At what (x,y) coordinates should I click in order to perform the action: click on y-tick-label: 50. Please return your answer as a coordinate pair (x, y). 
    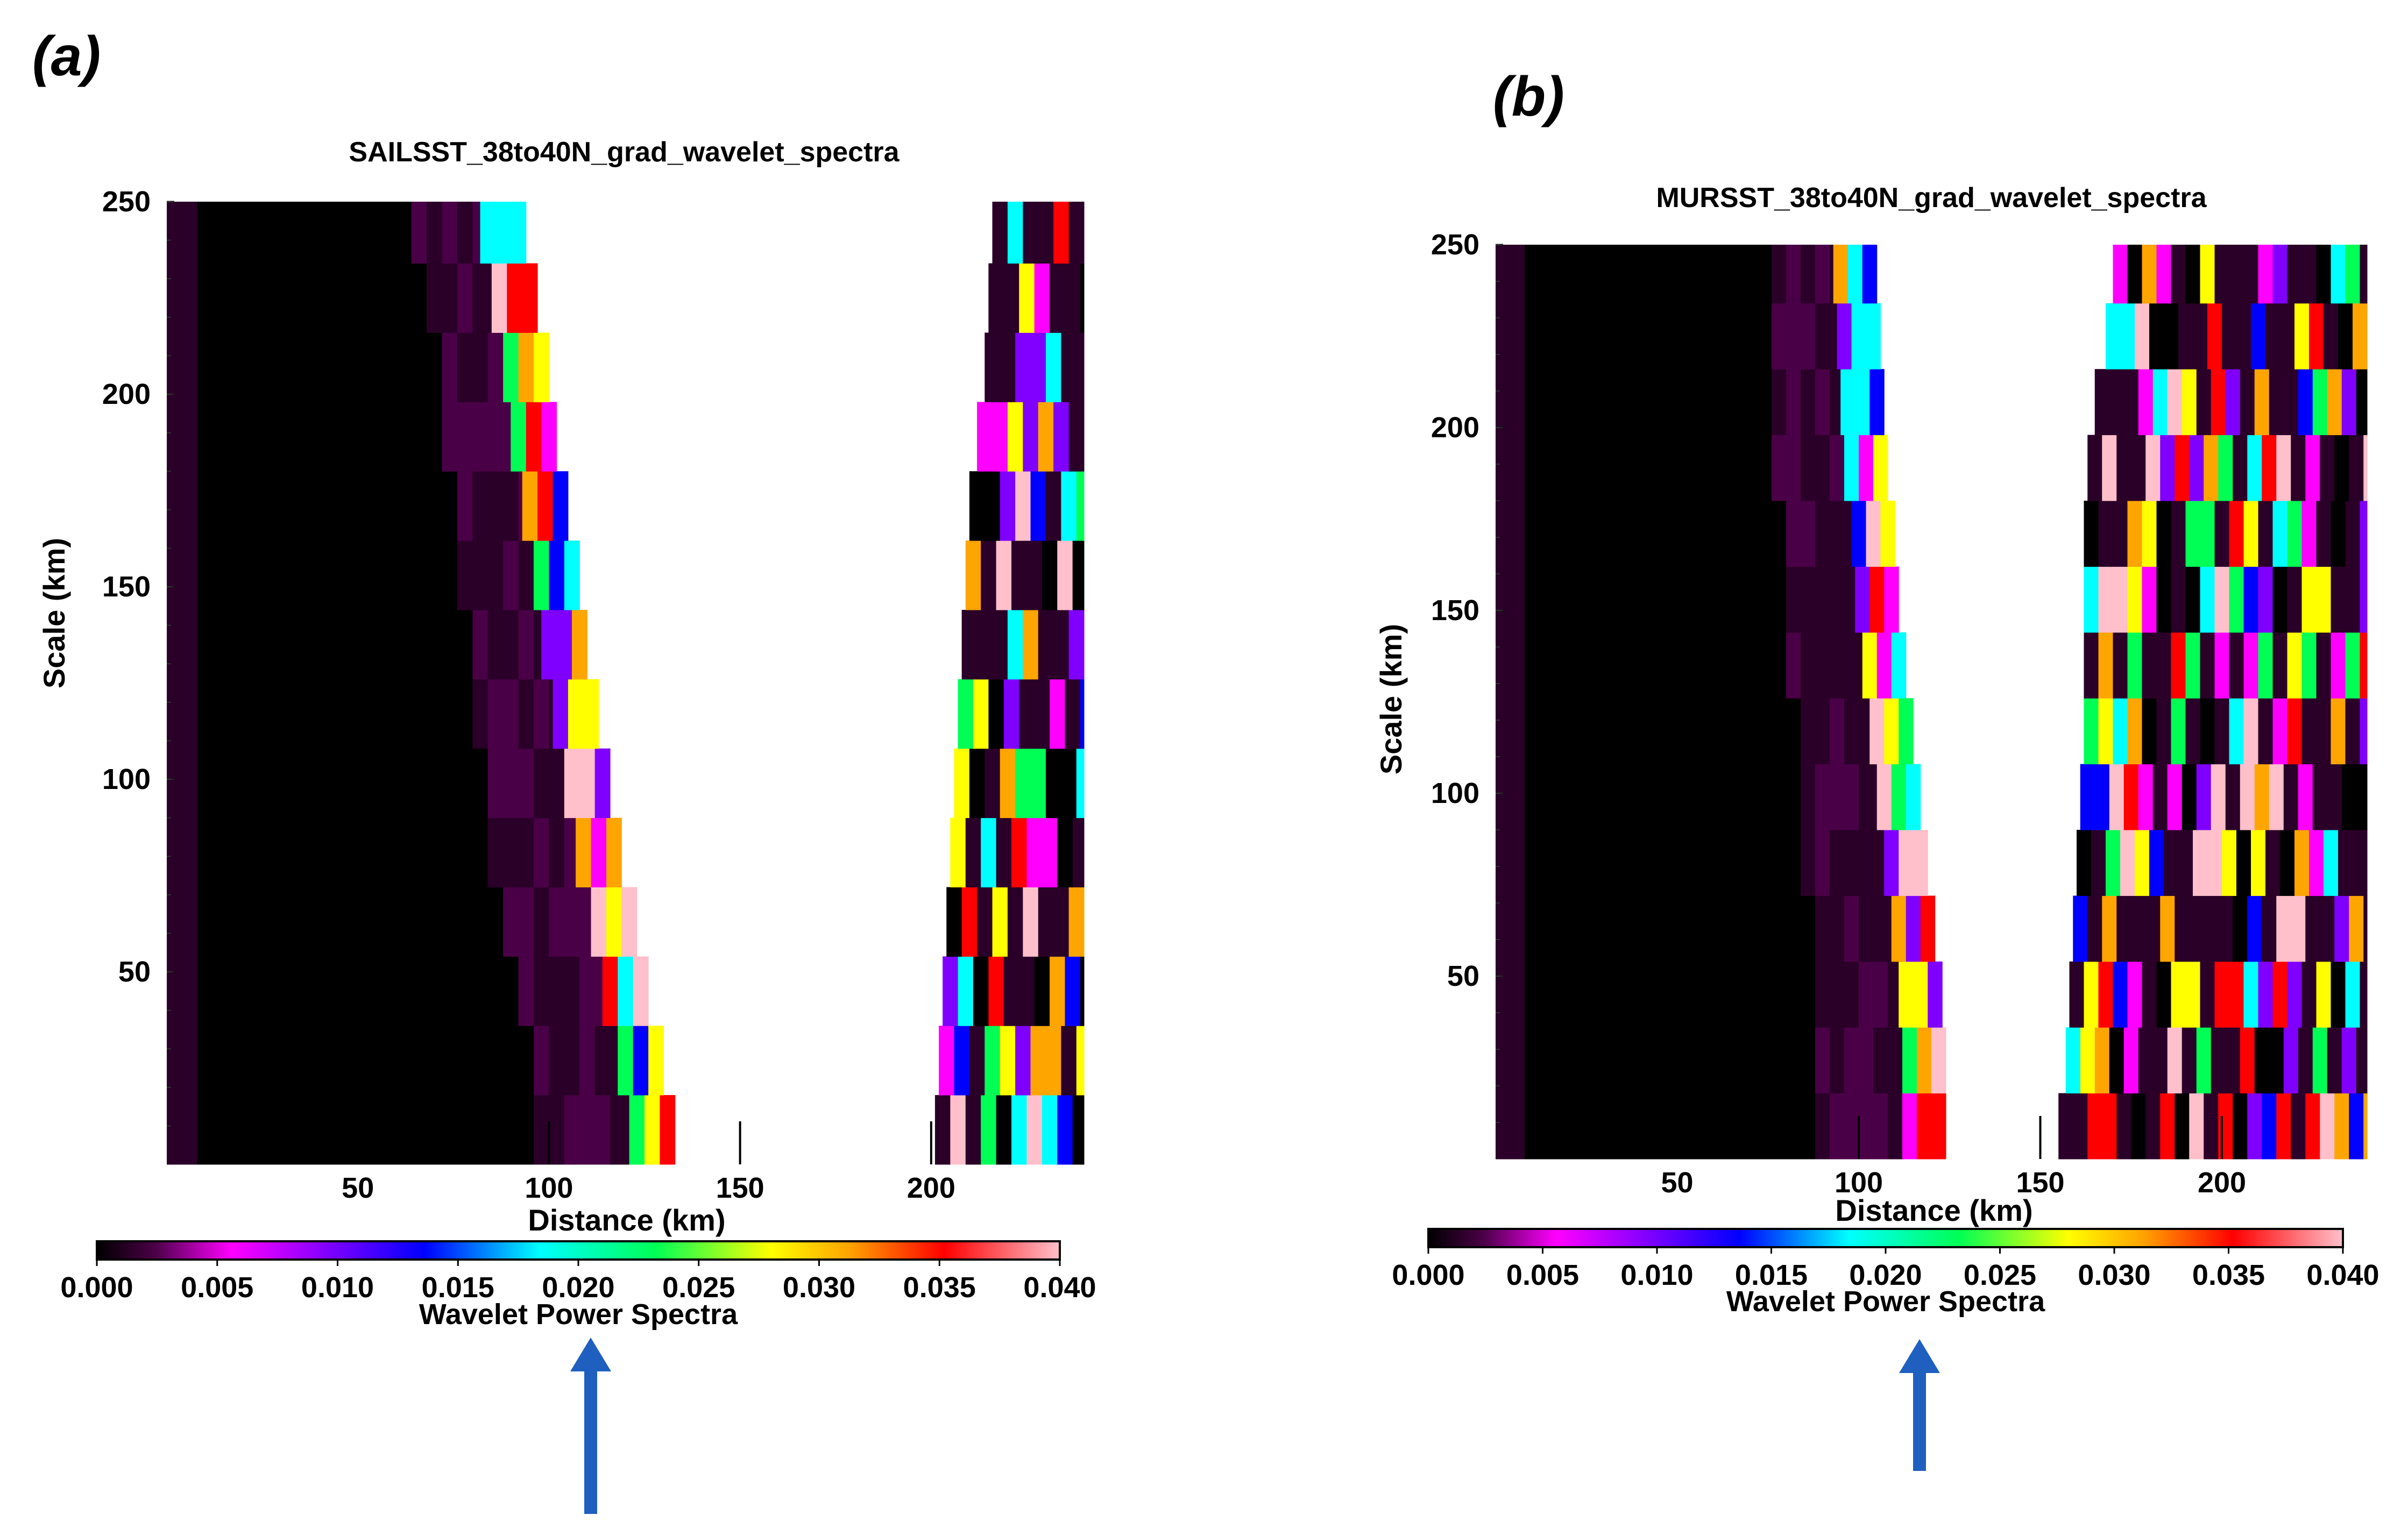
    Looking at the image, I should click on (1463, 976).